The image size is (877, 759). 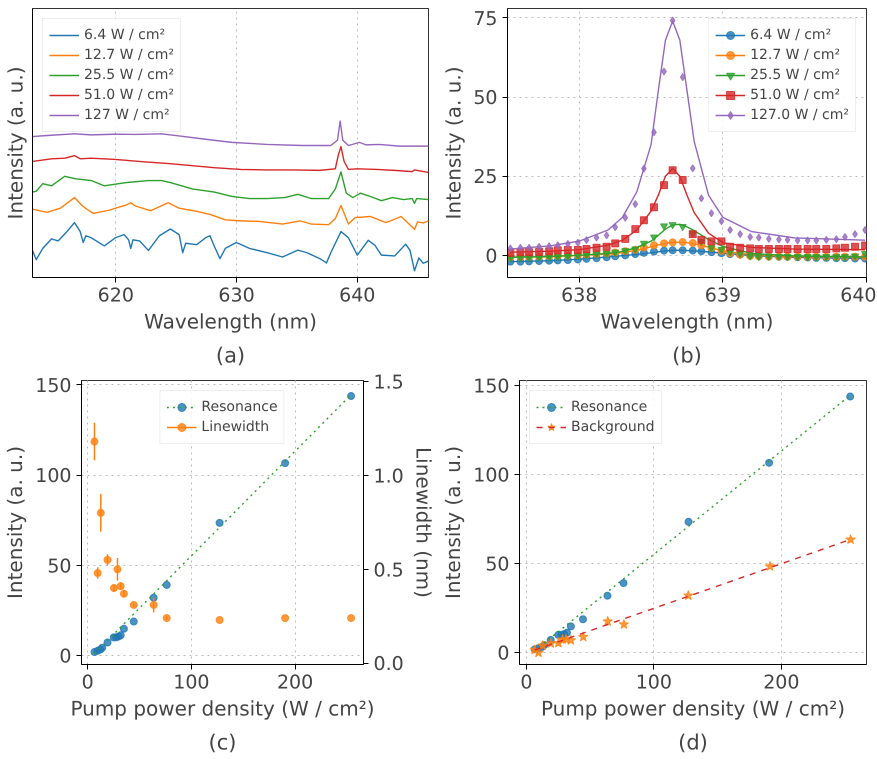 What do you see at coordinates (389, 382) in the screenshot?
I see `y2-tick-label: 1.5` at bounding box center [389, 382].